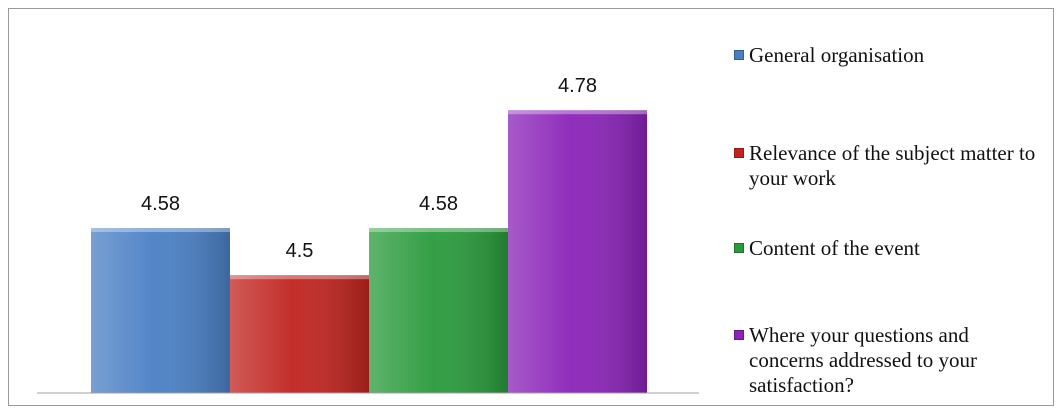 This screenshot has height=415, width=1063. I want to click on legend-item-general-organisation: General organisation, so click(886, 55).